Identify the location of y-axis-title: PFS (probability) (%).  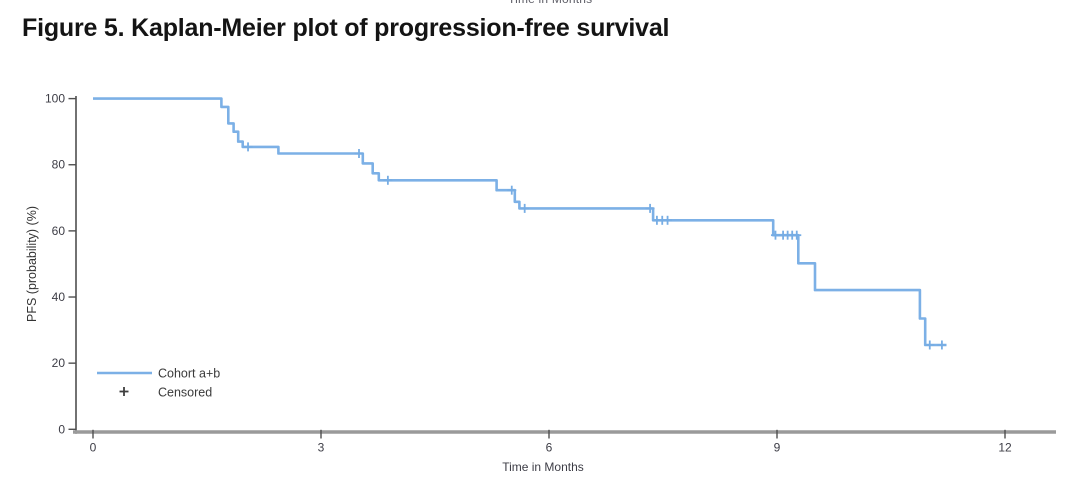
(32, 264).